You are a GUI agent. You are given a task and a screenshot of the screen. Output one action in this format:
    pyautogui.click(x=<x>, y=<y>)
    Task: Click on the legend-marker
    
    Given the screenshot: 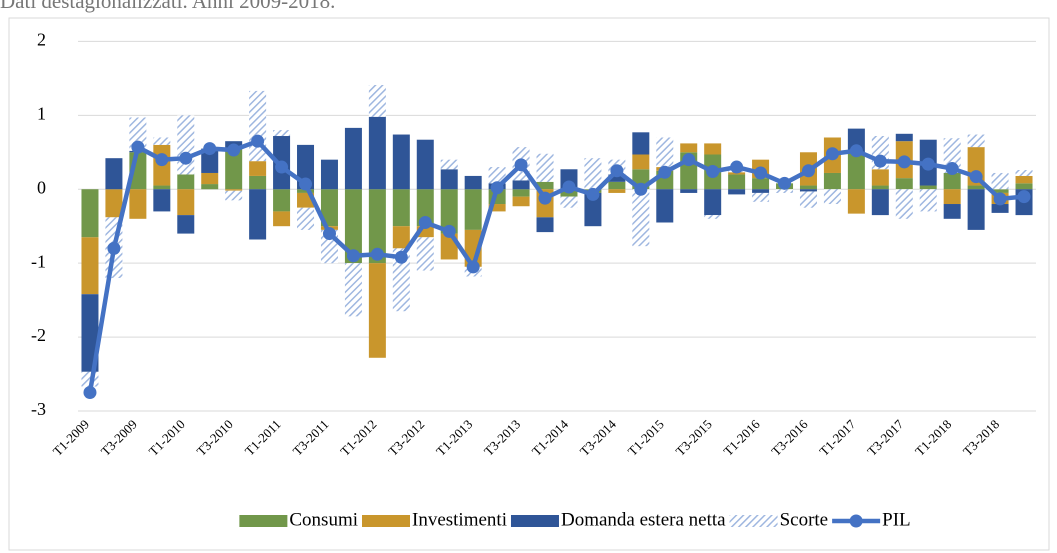 What is the action you would take?
    pyautogui.click(x=856, y=521)
    